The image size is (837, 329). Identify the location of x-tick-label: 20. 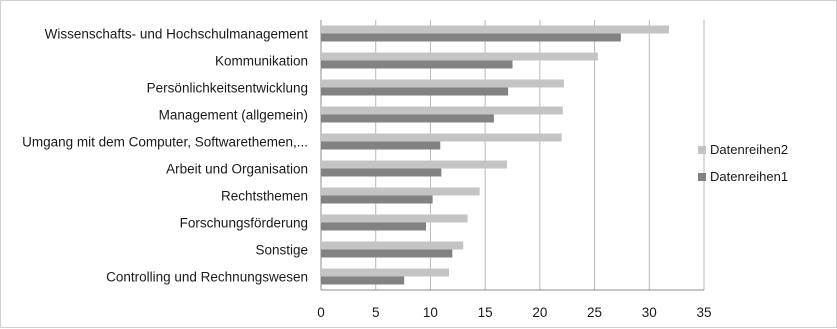
(539, 312).